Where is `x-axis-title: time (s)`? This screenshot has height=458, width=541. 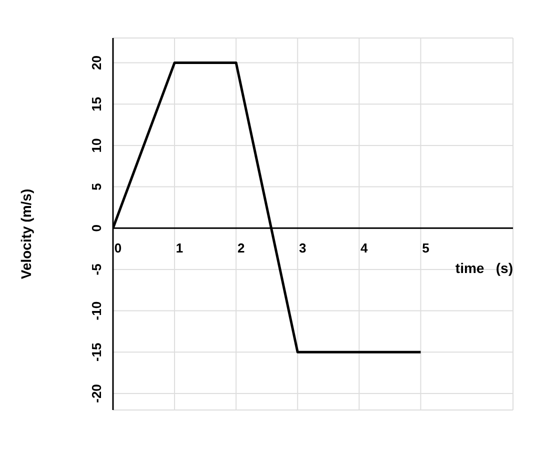
x-axis-title: time (s) is located at coordinates (484, 268).